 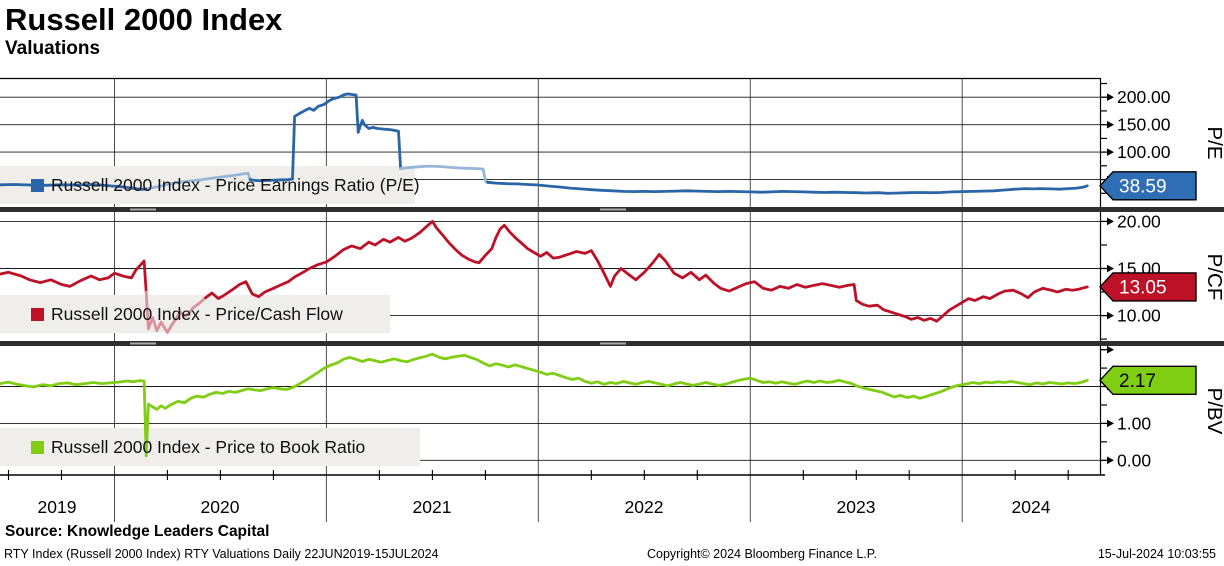 I want to click on y-tick-label: 200.00, so click(x=1144, y=97).